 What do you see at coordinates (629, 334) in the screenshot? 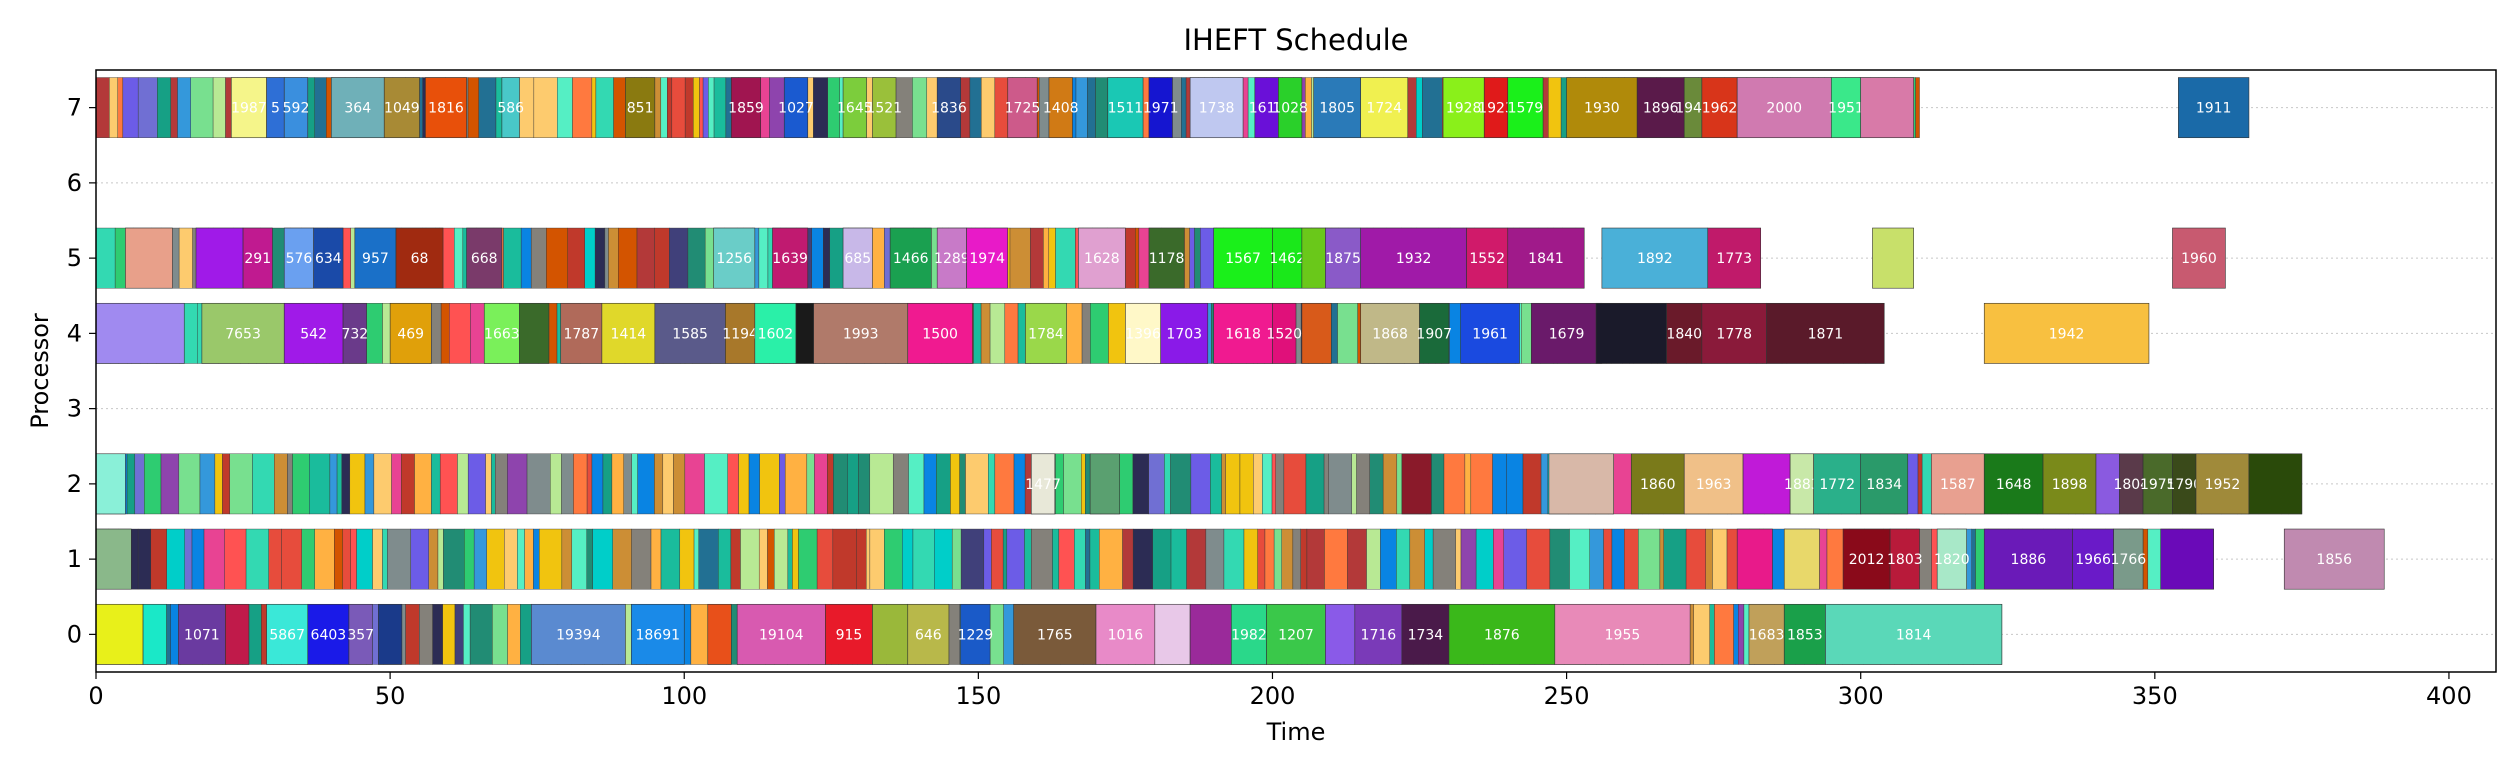
I see `task-label: 1414` at bounding box center [629, 334].